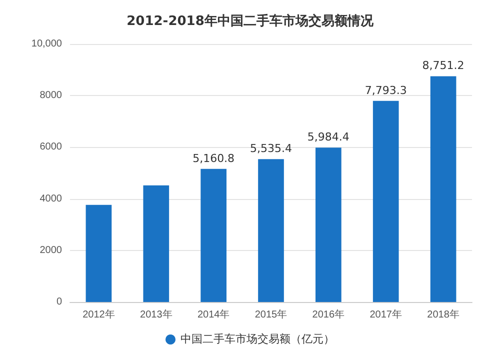 The height and width of the screenshot is (362, 500). Describe the element at coordinates (386, 314) in the screenshot. I see `x-tick-label: 2017年` at that location.